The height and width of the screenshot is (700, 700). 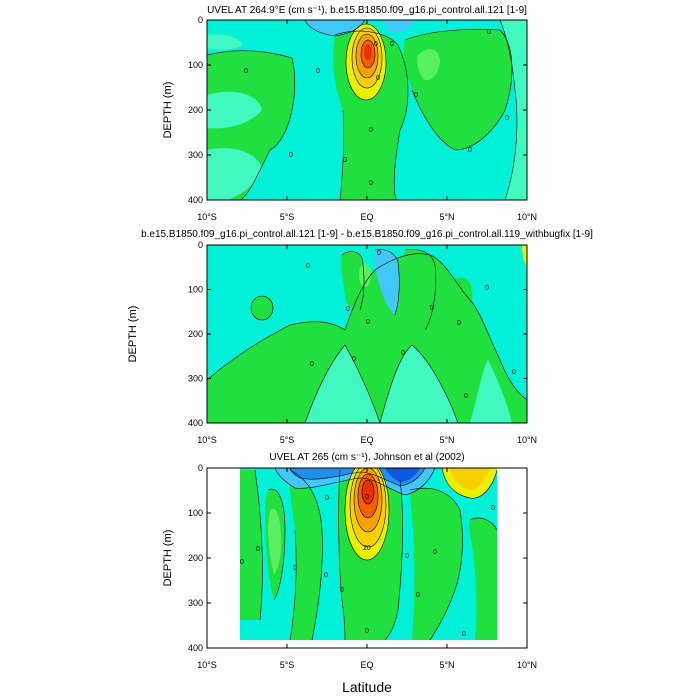 What do you see at coordinates (428, 64) in the screenshot?
I see `panel-1-east-light-green` at bounding box center [428, 64].